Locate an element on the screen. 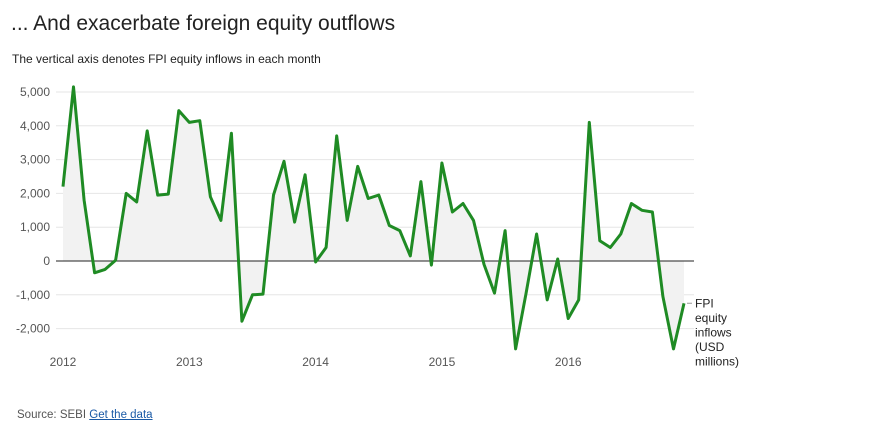 The width and height of the screenshot is (885, 434). y-tick-label: 0 is located at coordinates (46, 261).